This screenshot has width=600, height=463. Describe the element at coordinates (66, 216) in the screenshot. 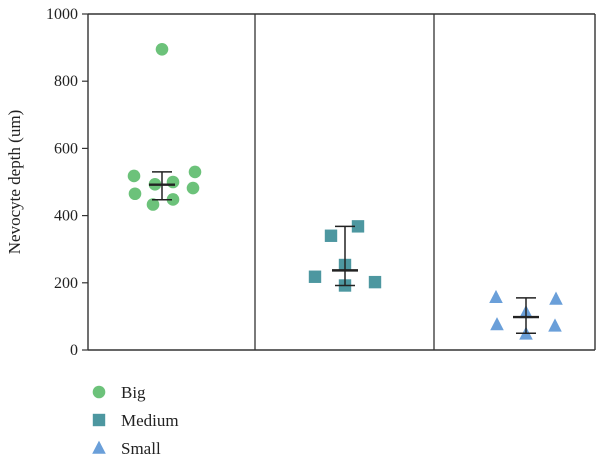

I see `y-tick-label-400: 400` at that location.